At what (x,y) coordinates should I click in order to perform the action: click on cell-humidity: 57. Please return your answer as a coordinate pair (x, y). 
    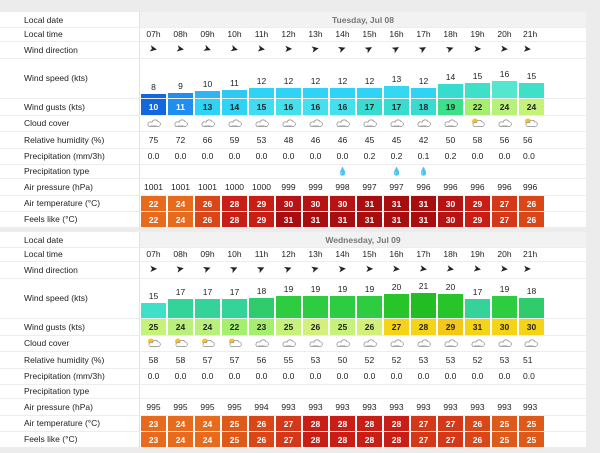
    Looking at the image, I should click on (207, 359).